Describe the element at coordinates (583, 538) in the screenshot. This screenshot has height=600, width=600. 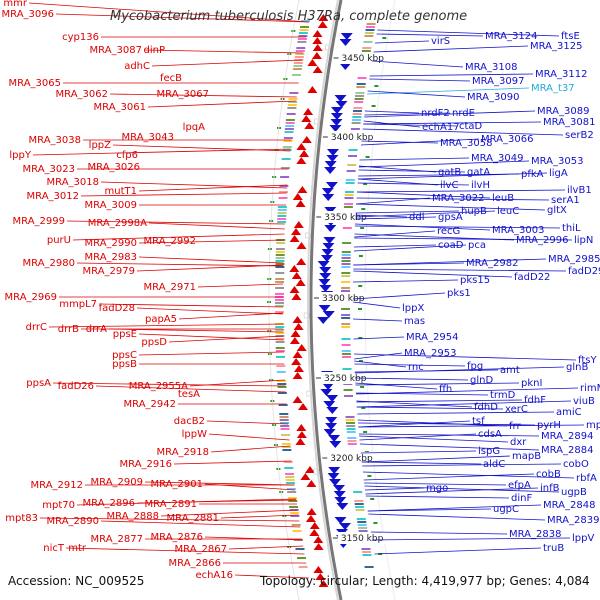
I see `right-gene-label: lppV` at that location.